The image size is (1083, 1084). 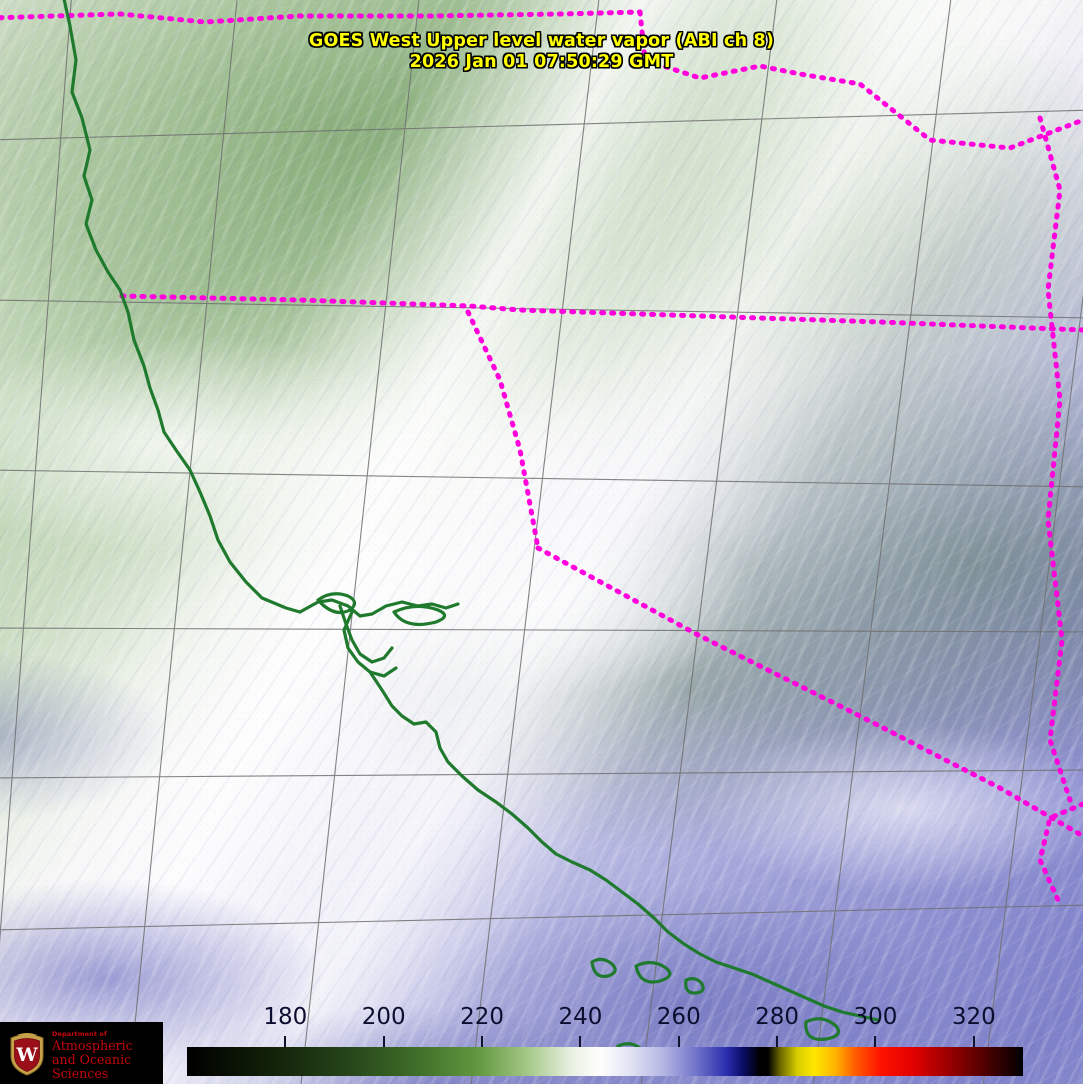 What do you see at coordinates (541, 1023) in the screenshot?
I see `colorbar-tick-labels: 180 200 220 240 260 280 300 320` at bounding box center [541, 1023].